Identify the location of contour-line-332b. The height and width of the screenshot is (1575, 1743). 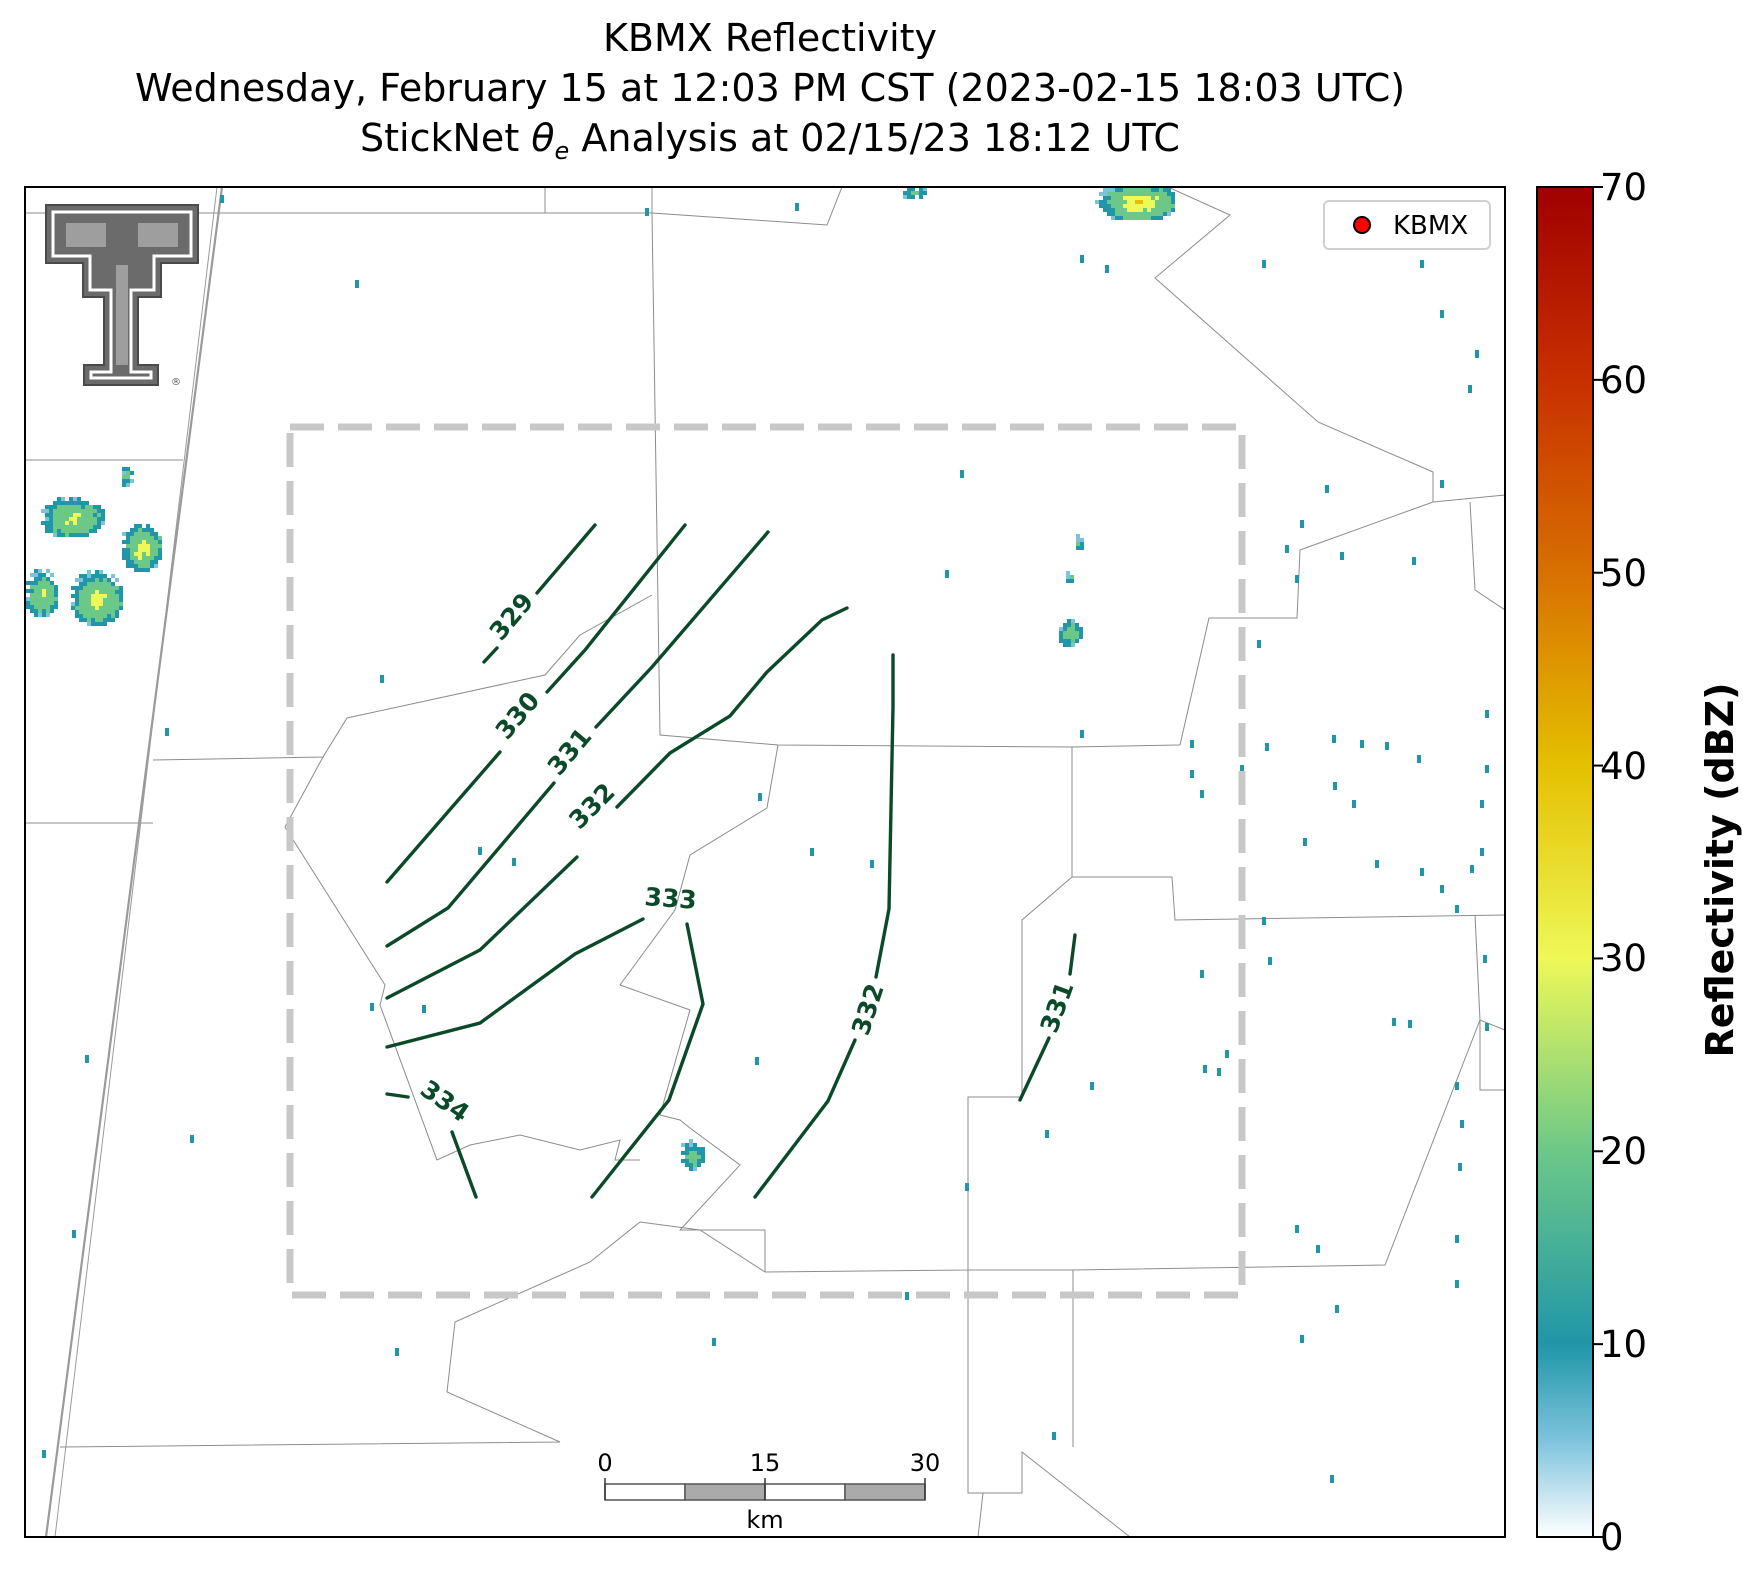
(824, 926).